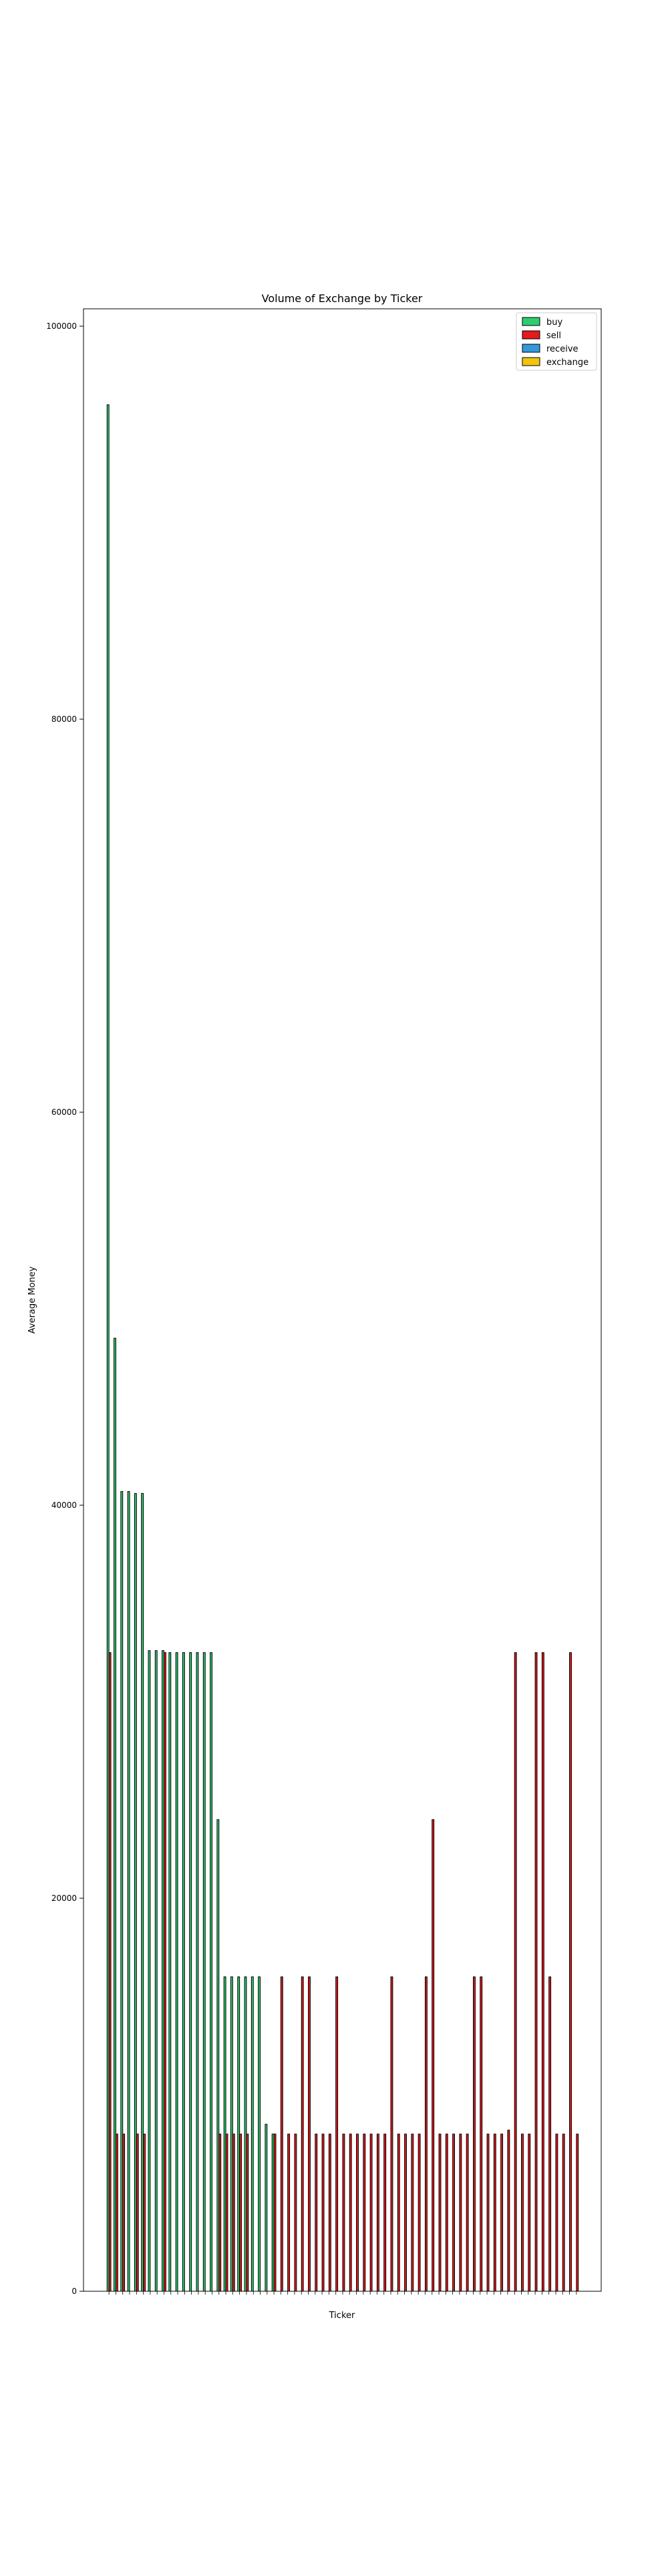 Image resolution: width=668 pixels, height=2576 pixels. I want to click on legend-label-exchange: exchange, so click(568, 363).